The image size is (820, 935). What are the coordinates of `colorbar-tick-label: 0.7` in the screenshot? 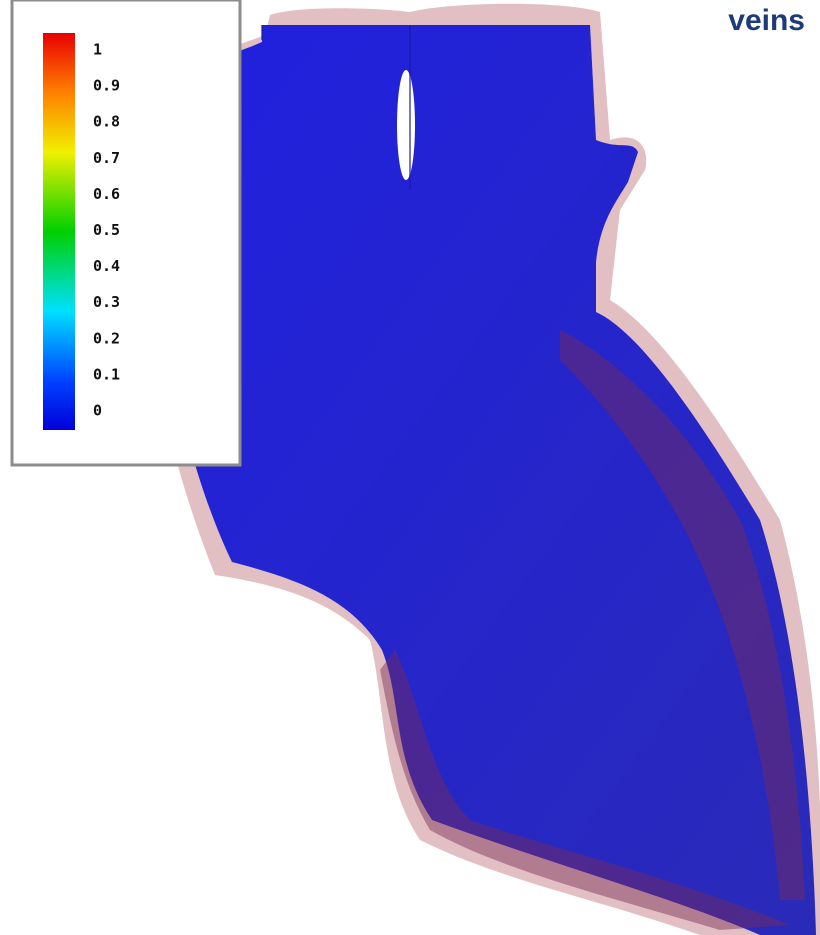 It's located at (106, 158).